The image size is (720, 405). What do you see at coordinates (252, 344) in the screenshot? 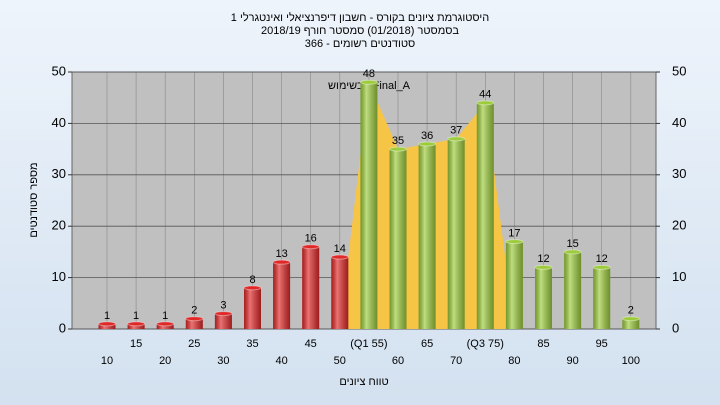
I see `x-tick-label: 35` at bounding box center [252, 344].